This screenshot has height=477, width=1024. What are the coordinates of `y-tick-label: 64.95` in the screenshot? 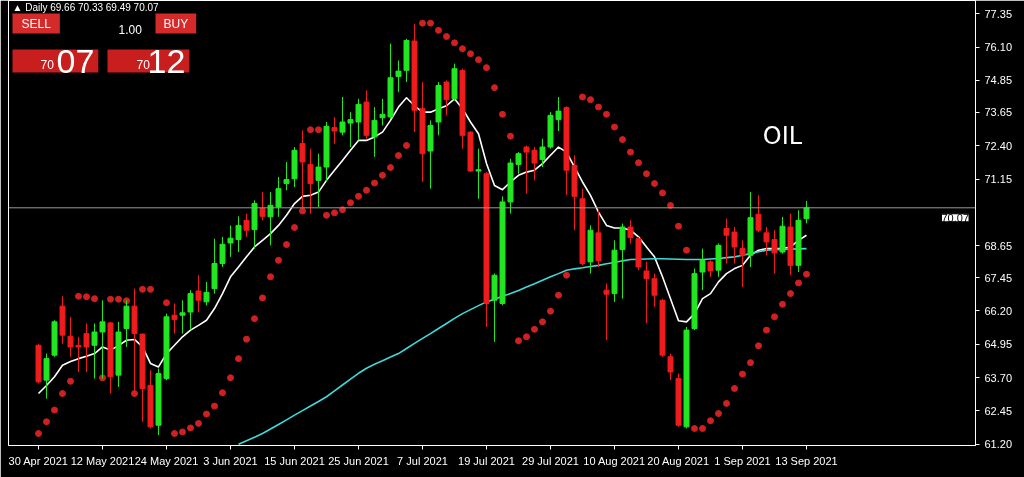 It's located at (998, 344).